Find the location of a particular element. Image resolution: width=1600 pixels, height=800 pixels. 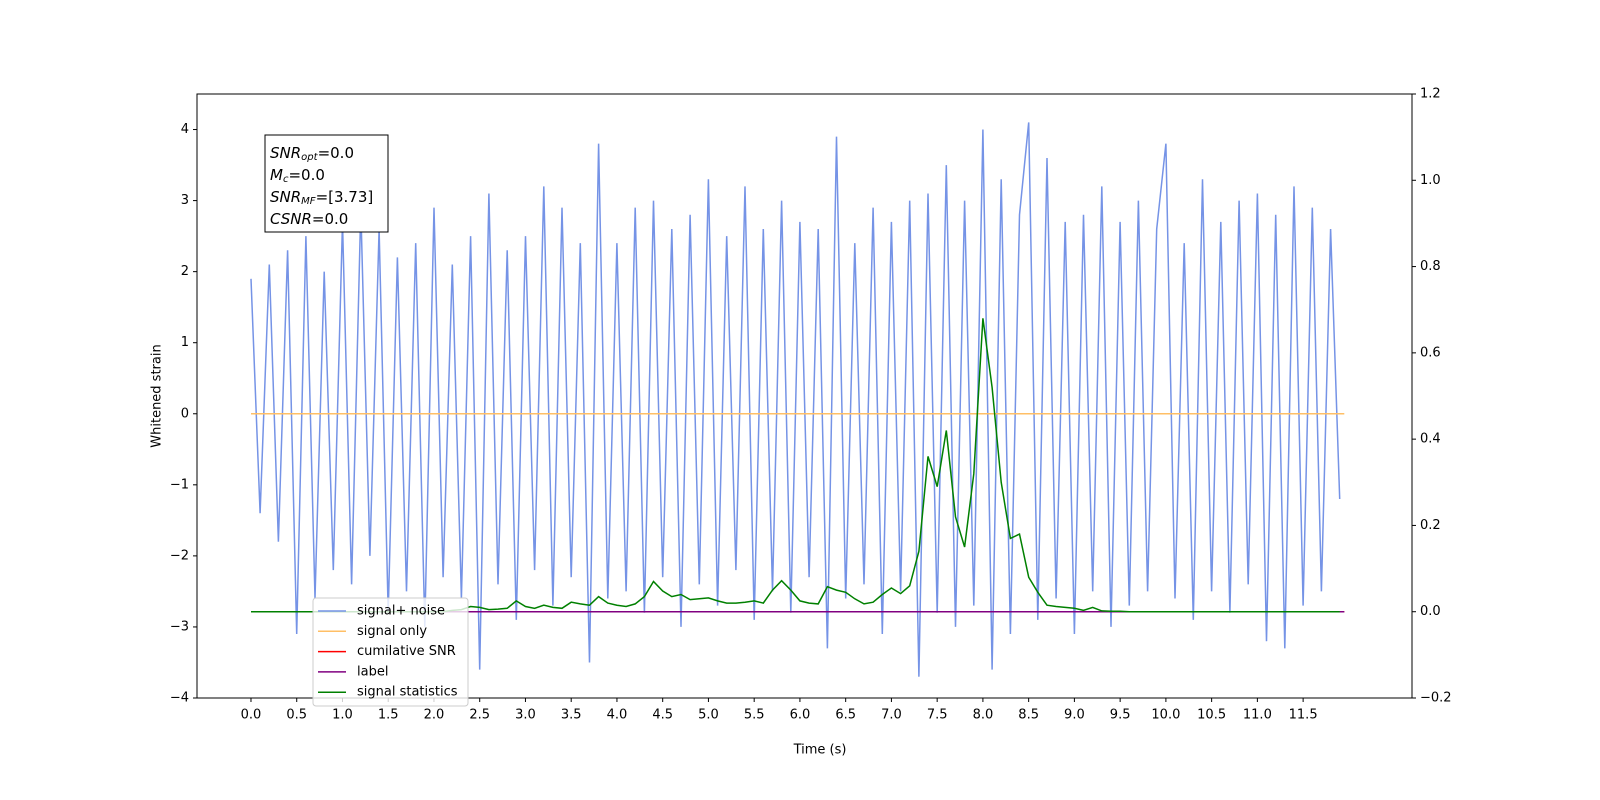

y-tick-label: 1 is located at coordinates (185, 342).